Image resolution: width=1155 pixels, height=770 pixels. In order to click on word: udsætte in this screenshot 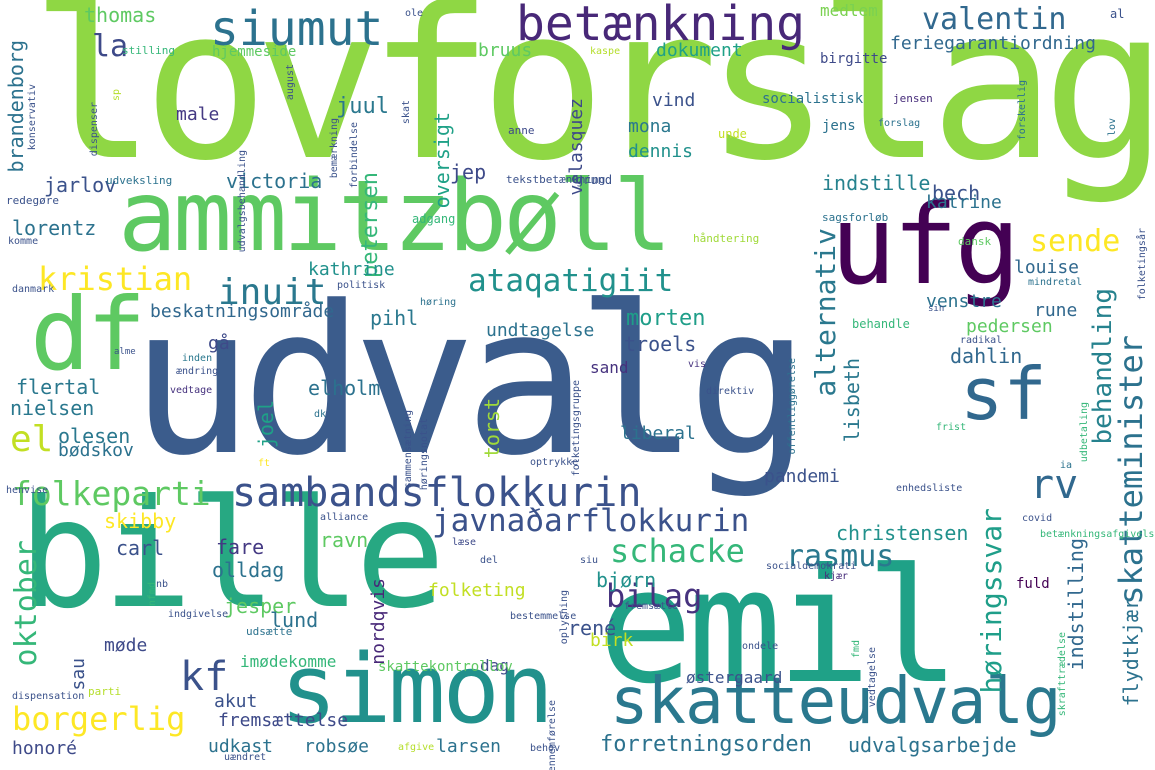, I will do `click(269, 631)`.